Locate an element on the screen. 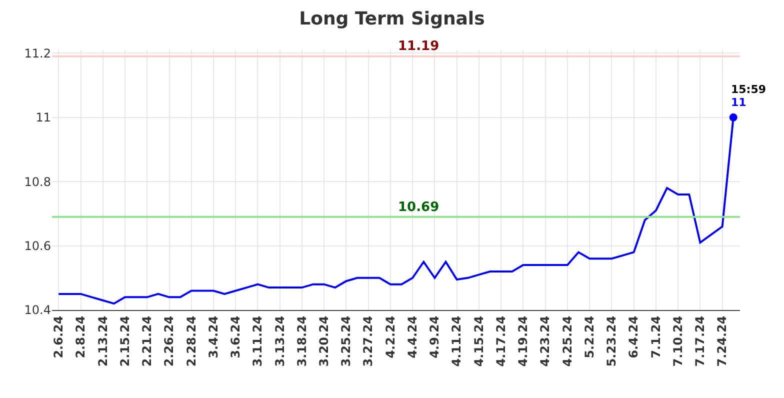 The width and height of the screenshot is (784, 398). x-tick-label: 2.6.24 is located at coordinates (59, 337).